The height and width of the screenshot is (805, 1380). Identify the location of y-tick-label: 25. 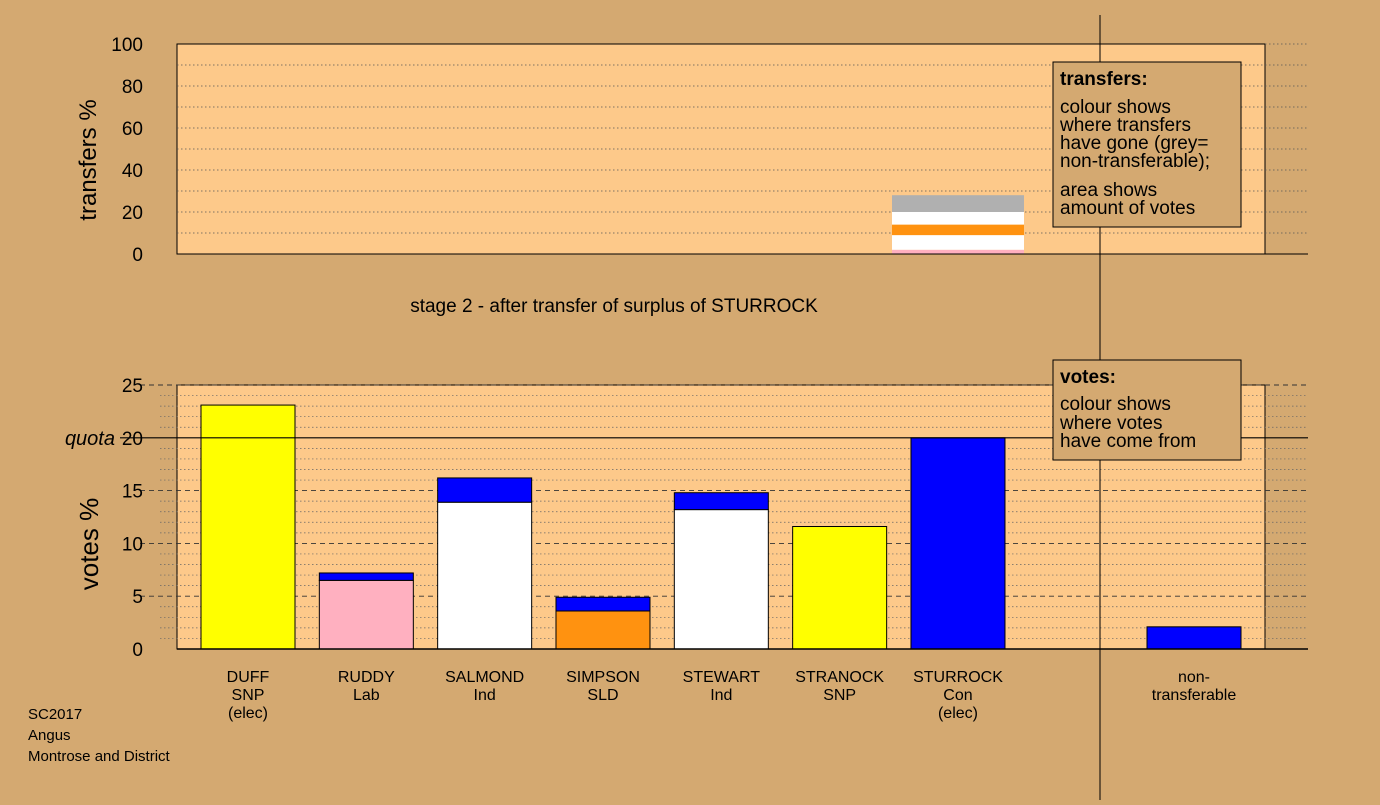
(132, 386).